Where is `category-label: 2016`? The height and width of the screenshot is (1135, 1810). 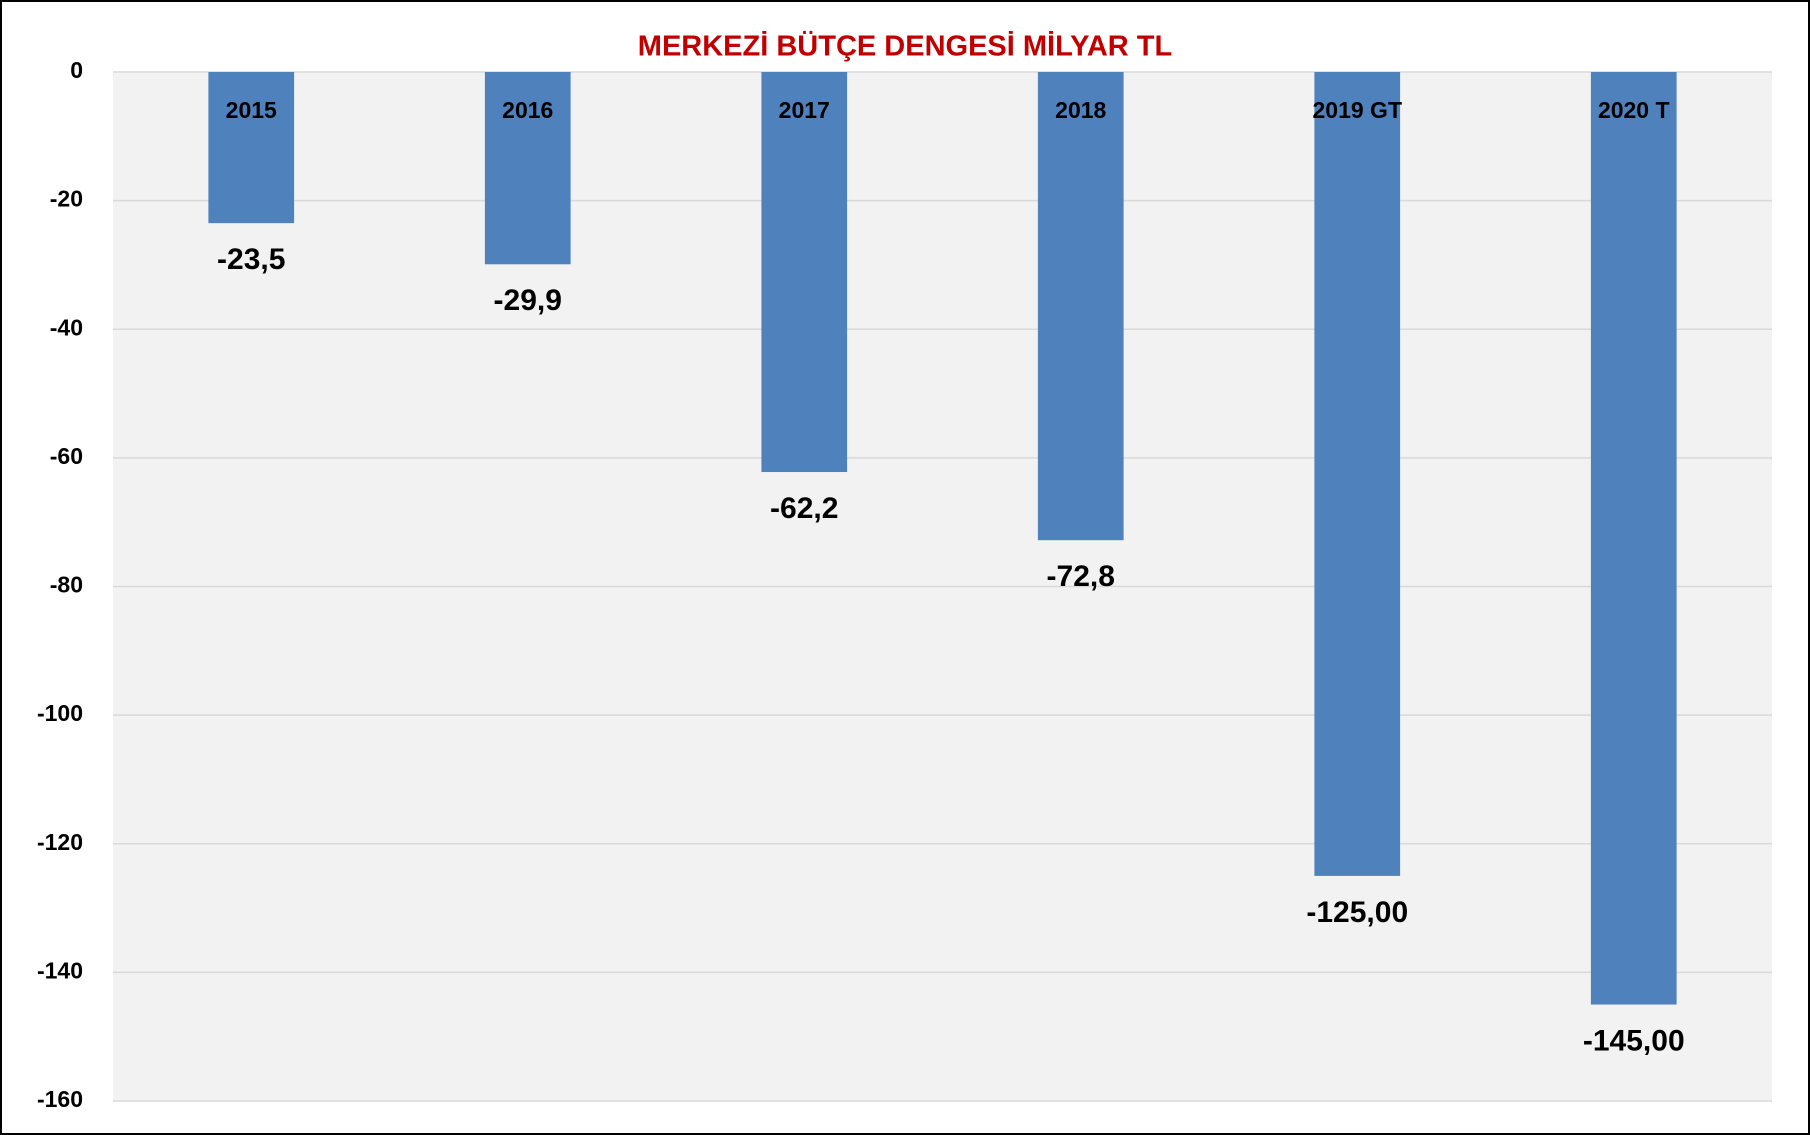
category-label: 2016 is located at coordinates (527, 110).